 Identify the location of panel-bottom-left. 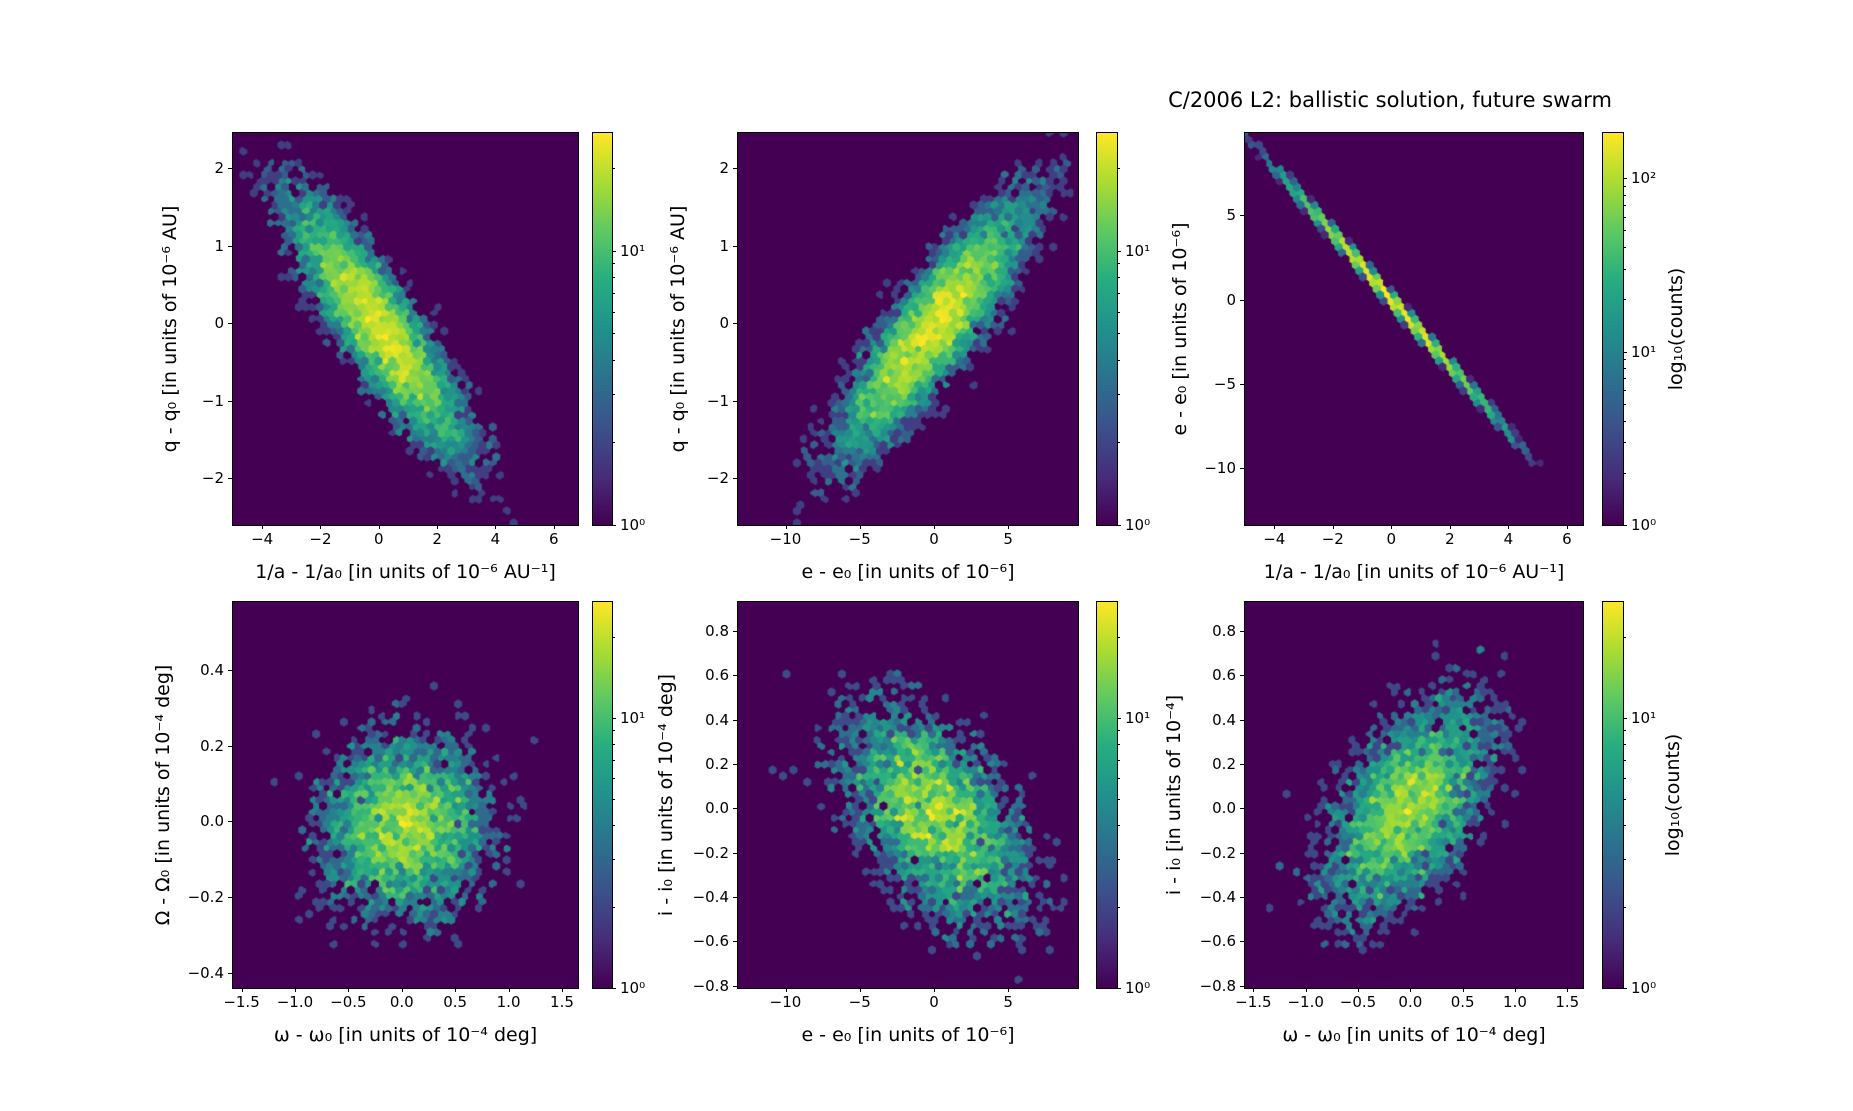
(405, 795).